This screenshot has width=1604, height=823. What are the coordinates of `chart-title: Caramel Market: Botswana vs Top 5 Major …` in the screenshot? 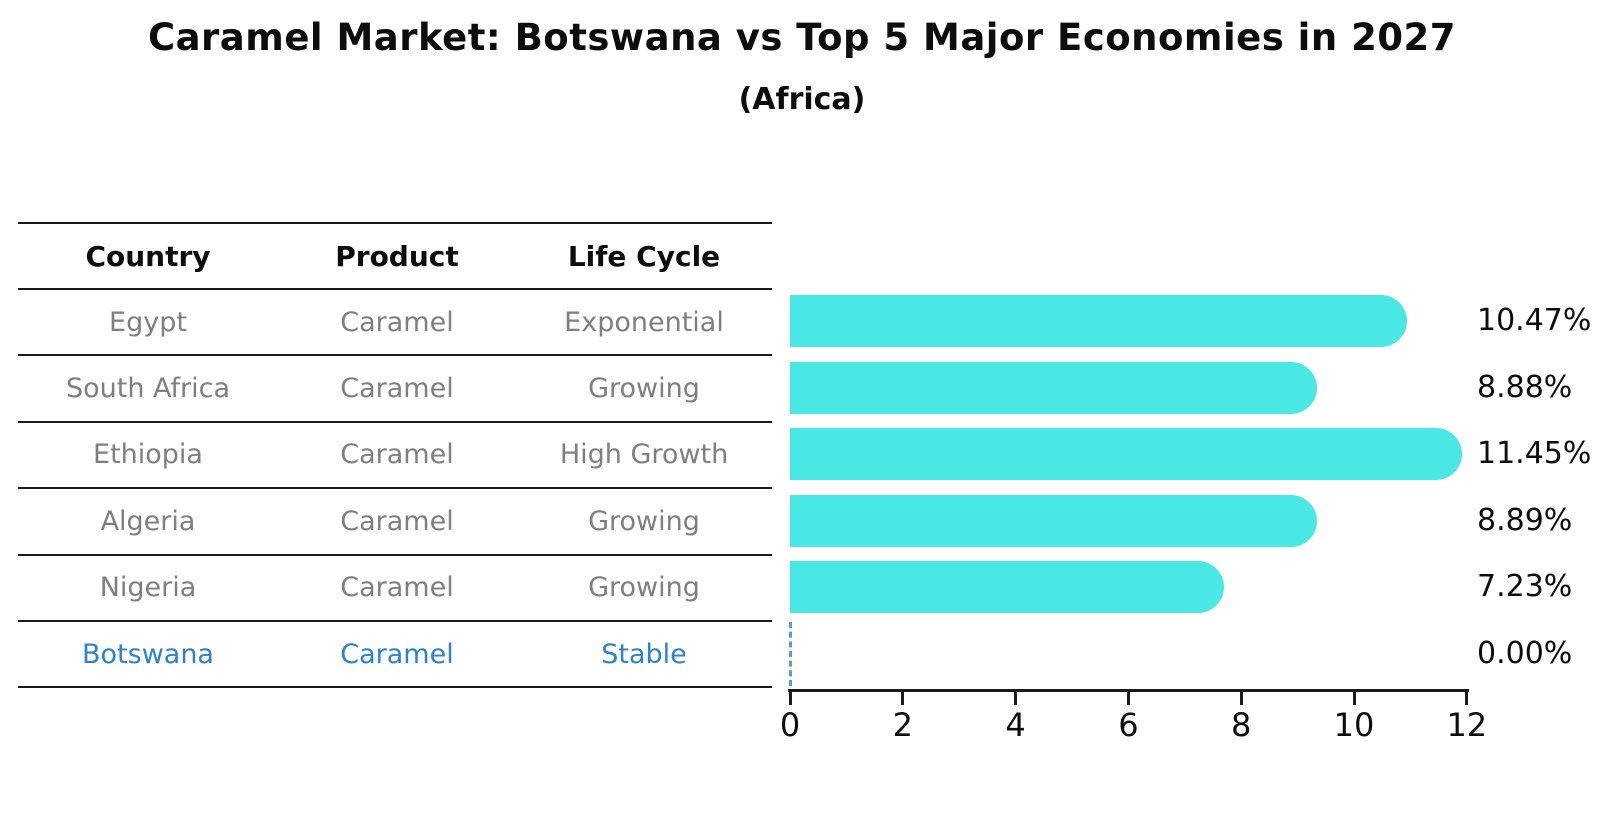 It's located at (802, 37).